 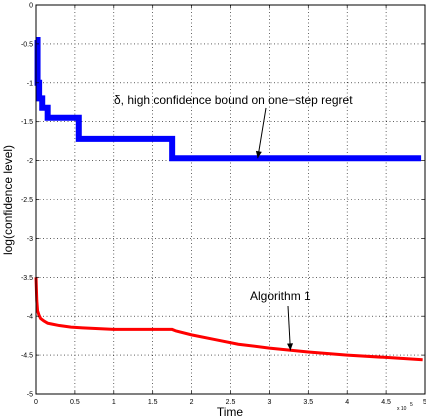 What do you see at coordinates (8, 200) in the screenshot?
I see `y-axis-label: log(confidence level)` at bounding box center [8, 200].